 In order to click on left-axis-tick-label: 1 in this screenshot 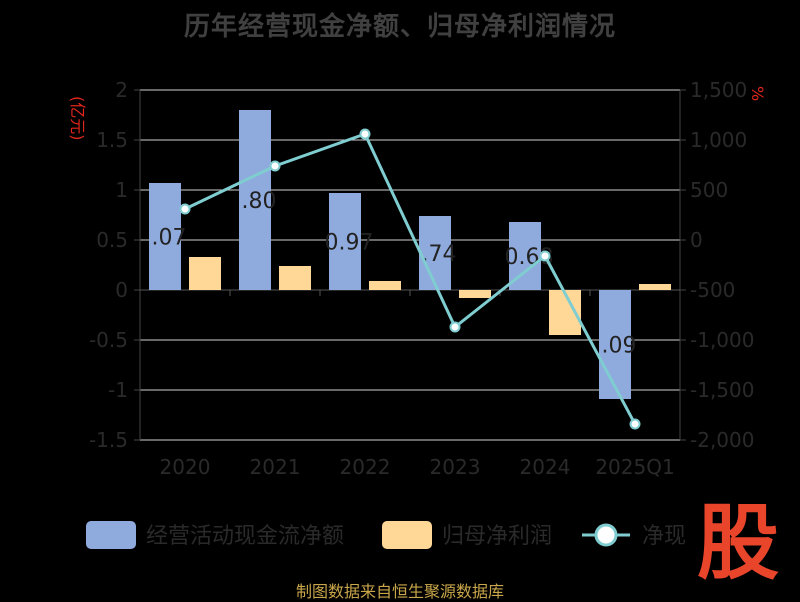, I will do `click(121, 190)`.